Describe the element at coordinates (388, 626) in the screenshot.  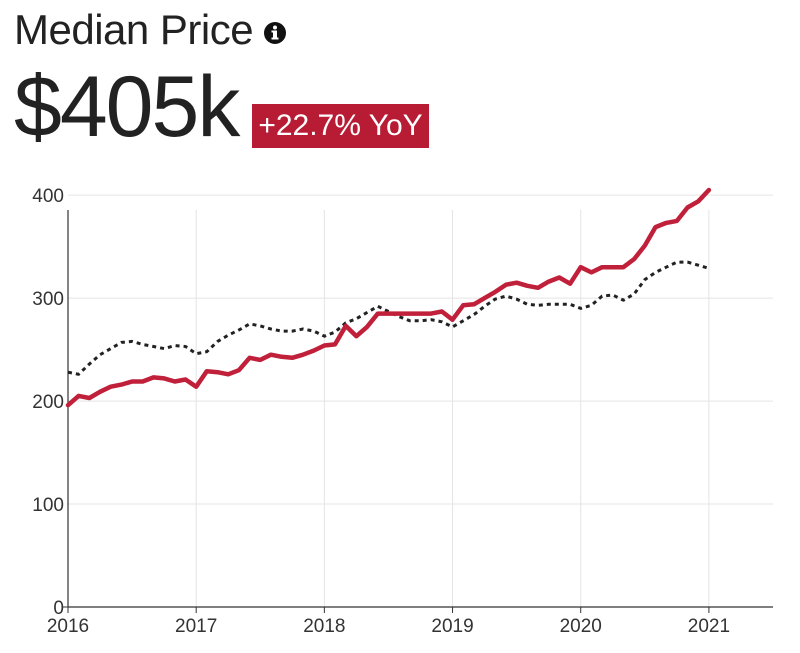
I see `x-axis-tick-labels: 2016 2017 2018 2019 2020 2021` at that location.